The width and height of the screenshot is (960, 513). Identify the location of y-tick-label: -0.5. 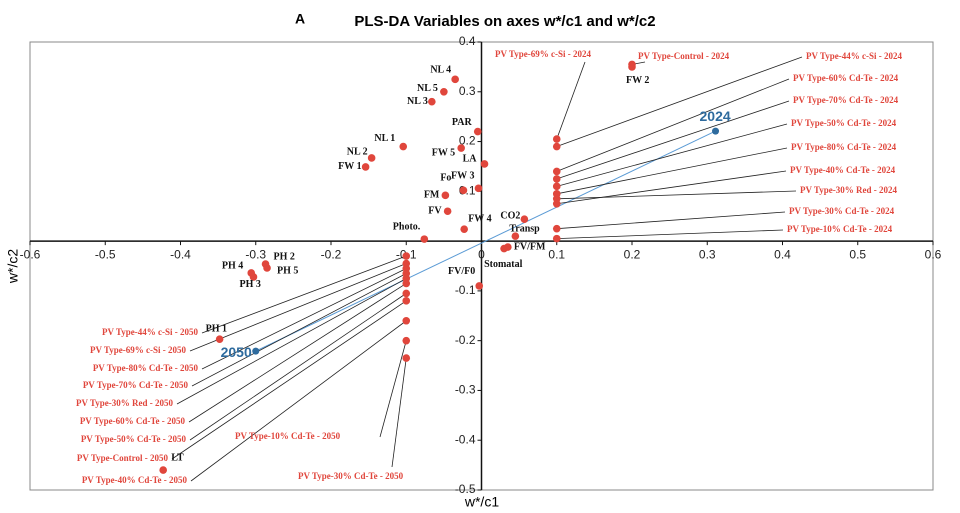
(465, 489).